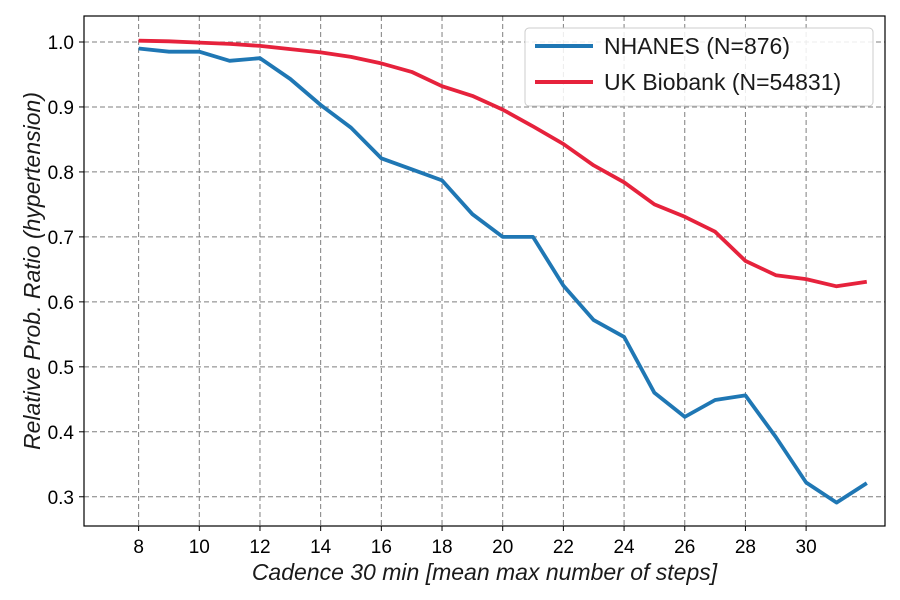  Describe the element at coordinates (61, 433) in the screenshot. I see `y-tick-label: 0.4` at that location.